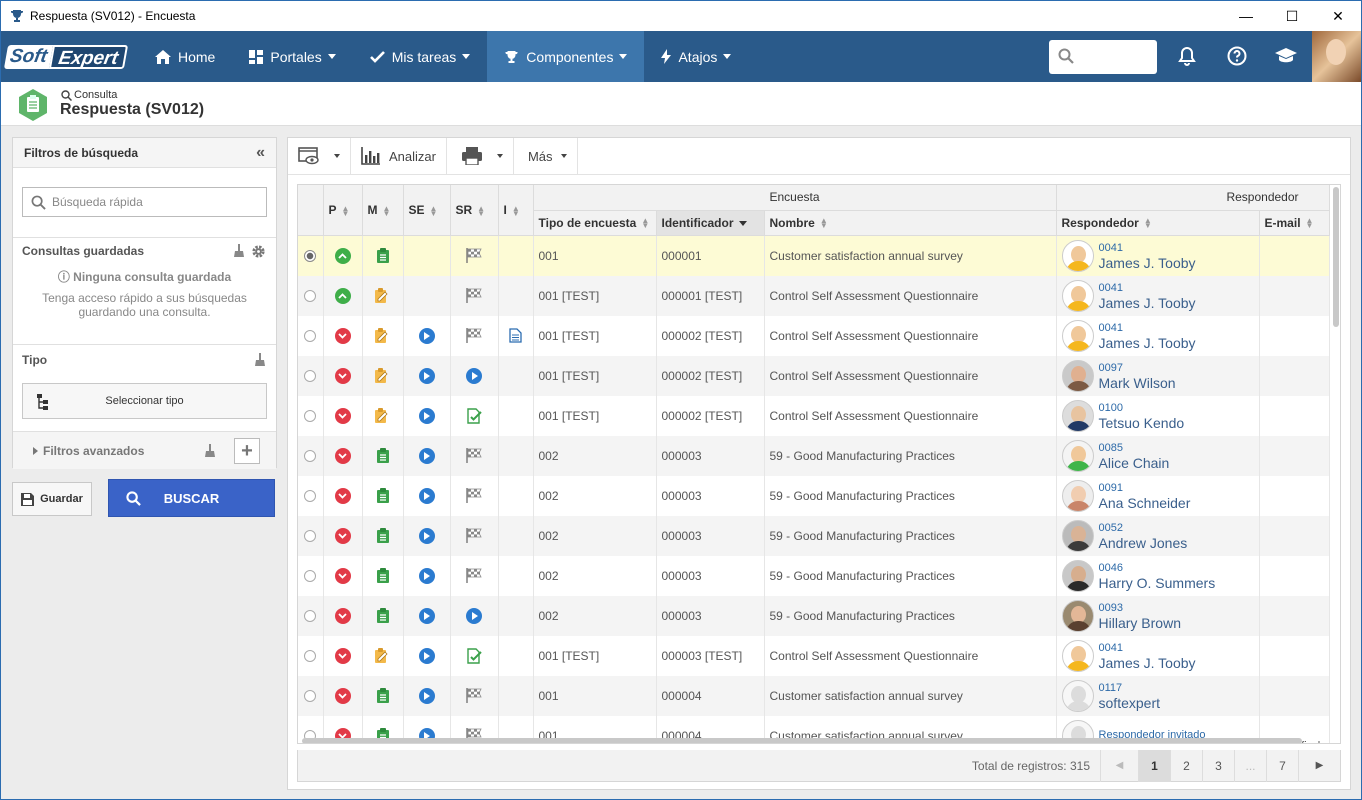 This screenshot has height=800, width=1362. What do you see at coordinates (515, 335) in the screenshot?
I see `document-icon` at bounding box center [515, 335].